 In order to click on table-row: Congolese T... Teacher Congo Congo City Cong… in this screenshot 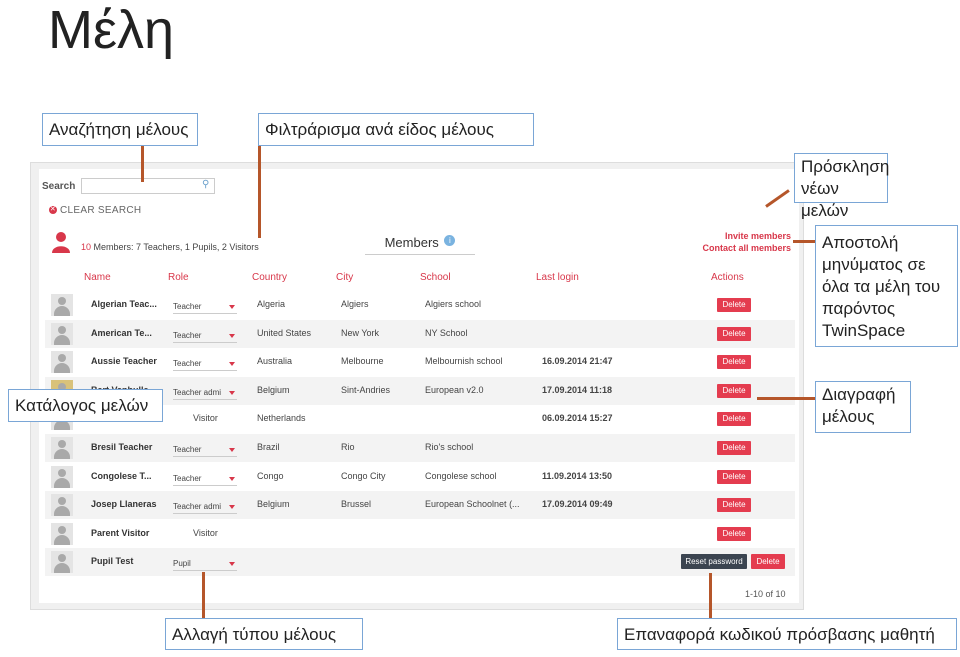, I will do `click(420, 477)`.